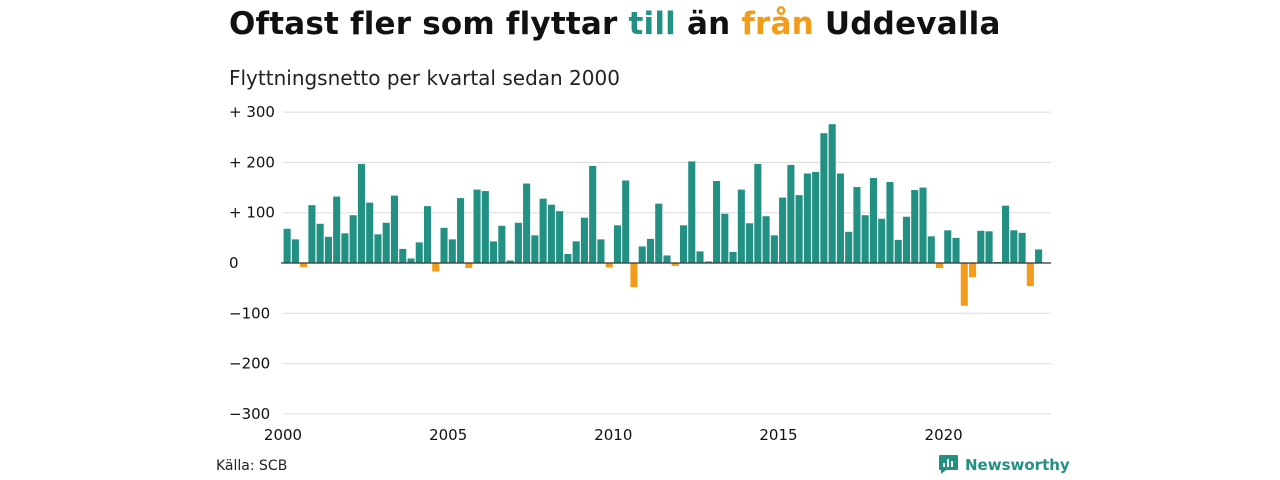  Describe the element at coordinates (249, 313) in the screenshot. I see `y-tick-label: −100` at that location.